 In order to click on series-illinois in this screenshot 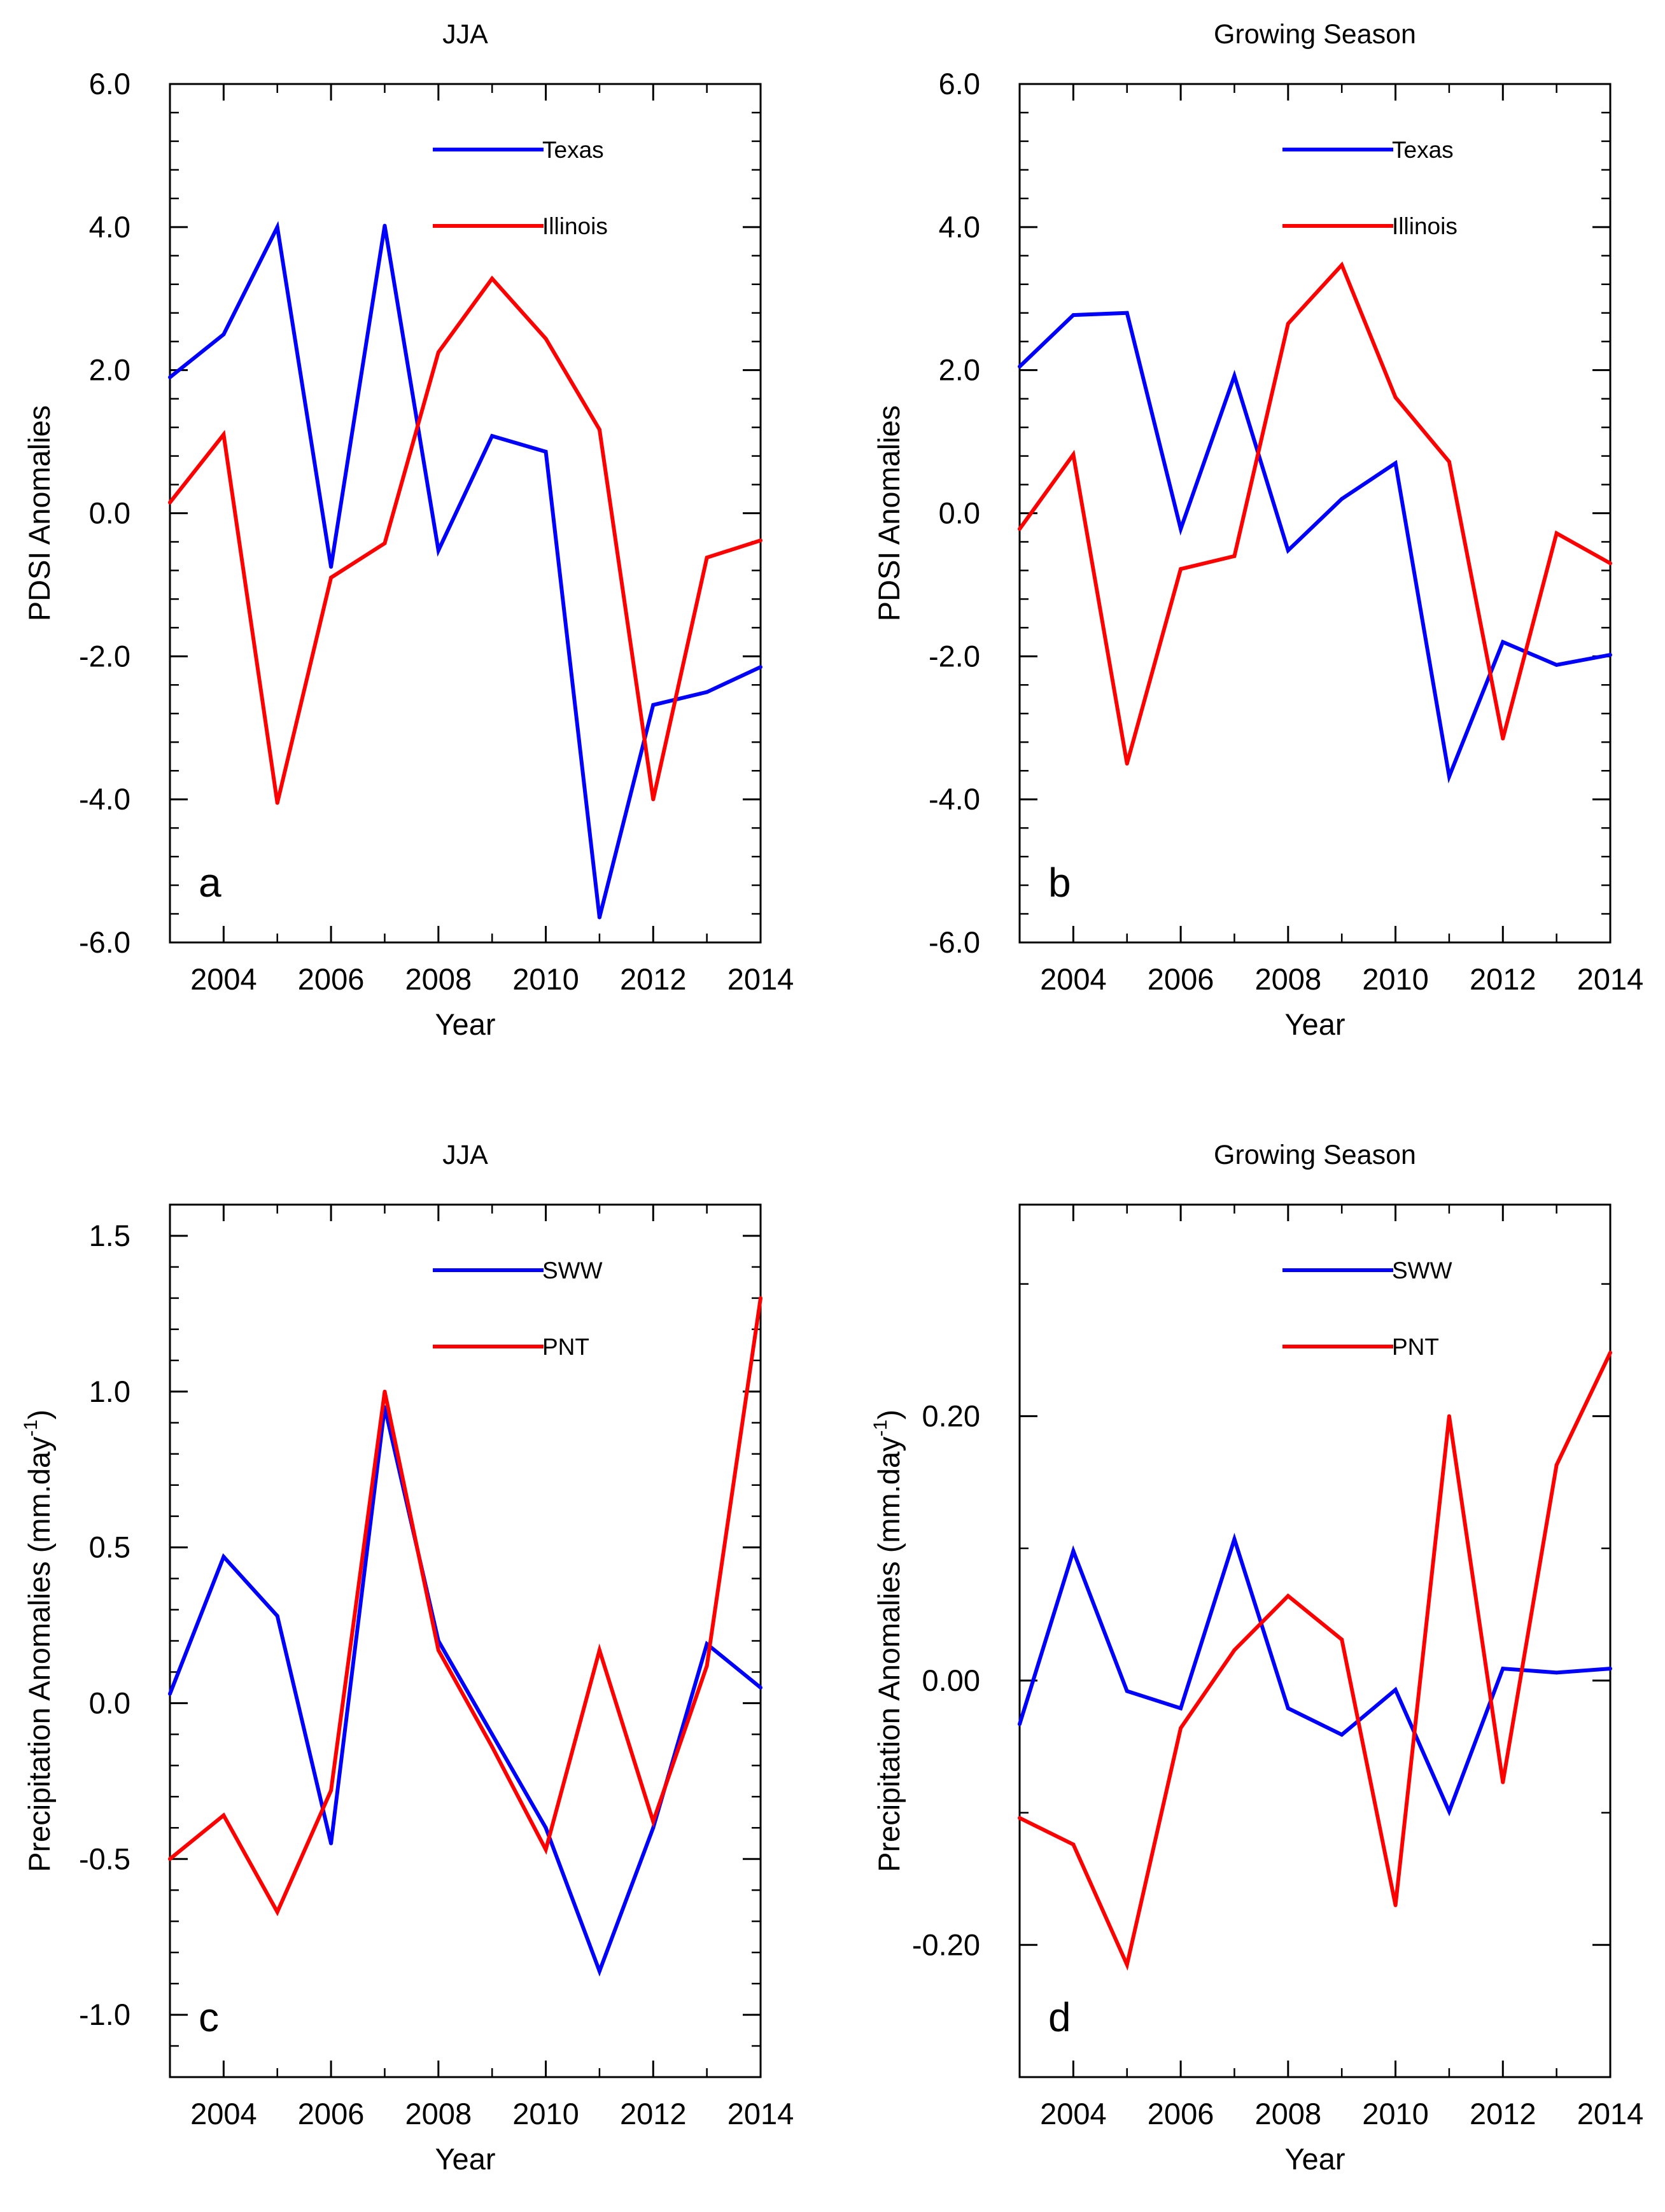, I will do `click(465, 540)`.